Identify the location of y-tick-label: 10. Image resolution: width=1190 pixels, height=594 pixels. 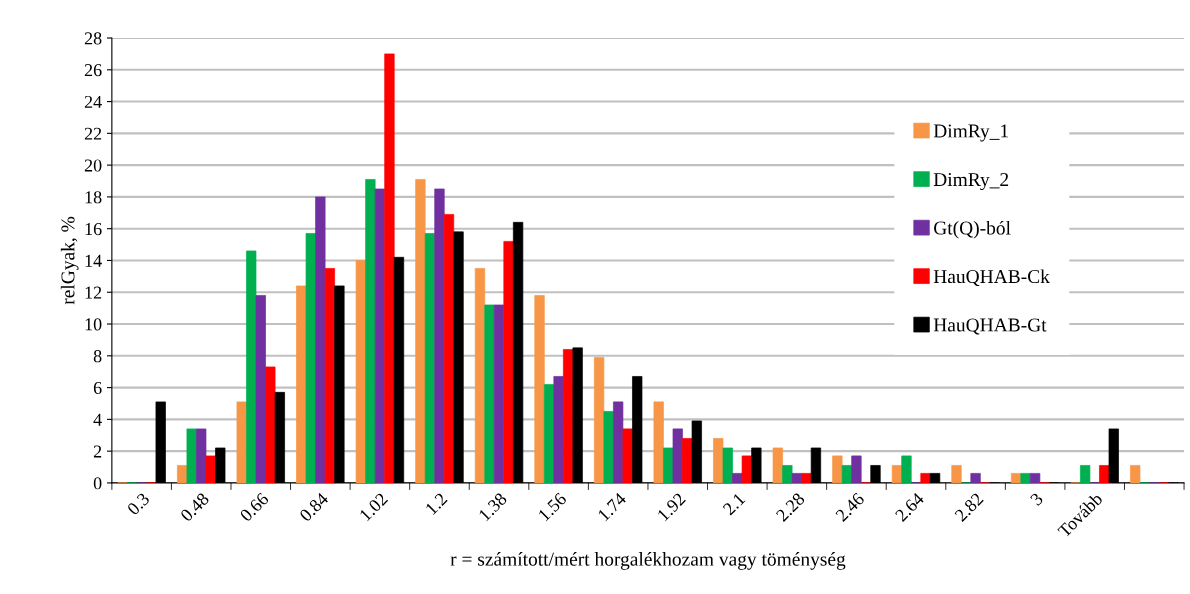
(93, 324).